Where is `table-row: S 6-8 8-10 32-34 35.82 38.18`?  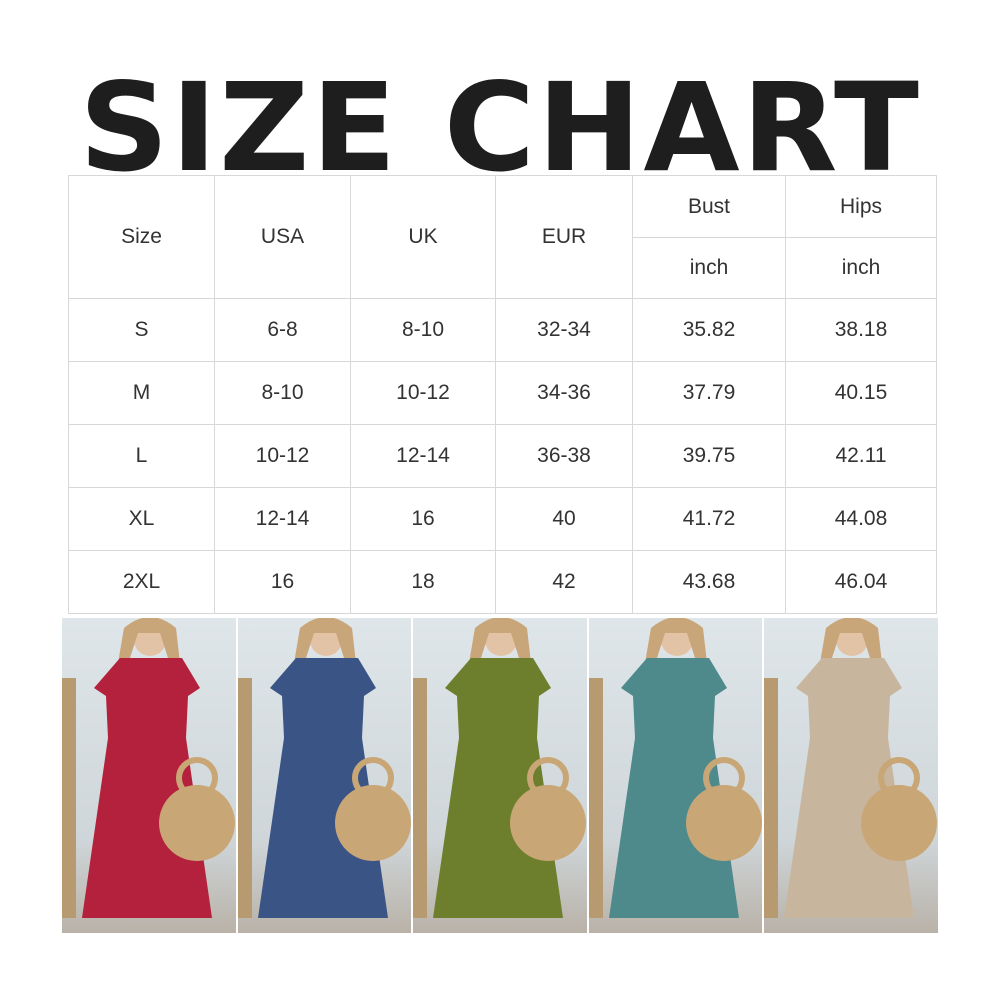 table-row: S 6-8 8-10 32-34 35.82 38.18 is located at coordinates (502, 330).